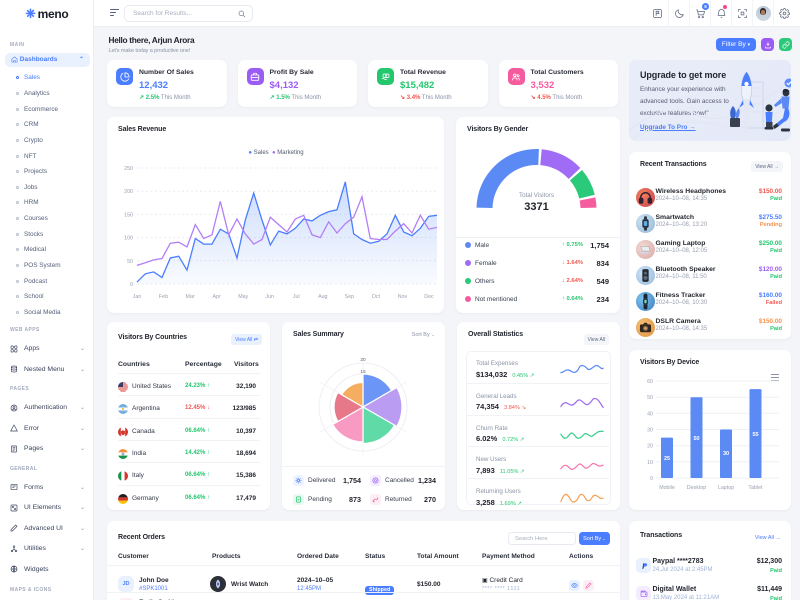  Describe the element at coordinates (667, 488) in the screenshot. I see `svg-text: Mobile` at that location.